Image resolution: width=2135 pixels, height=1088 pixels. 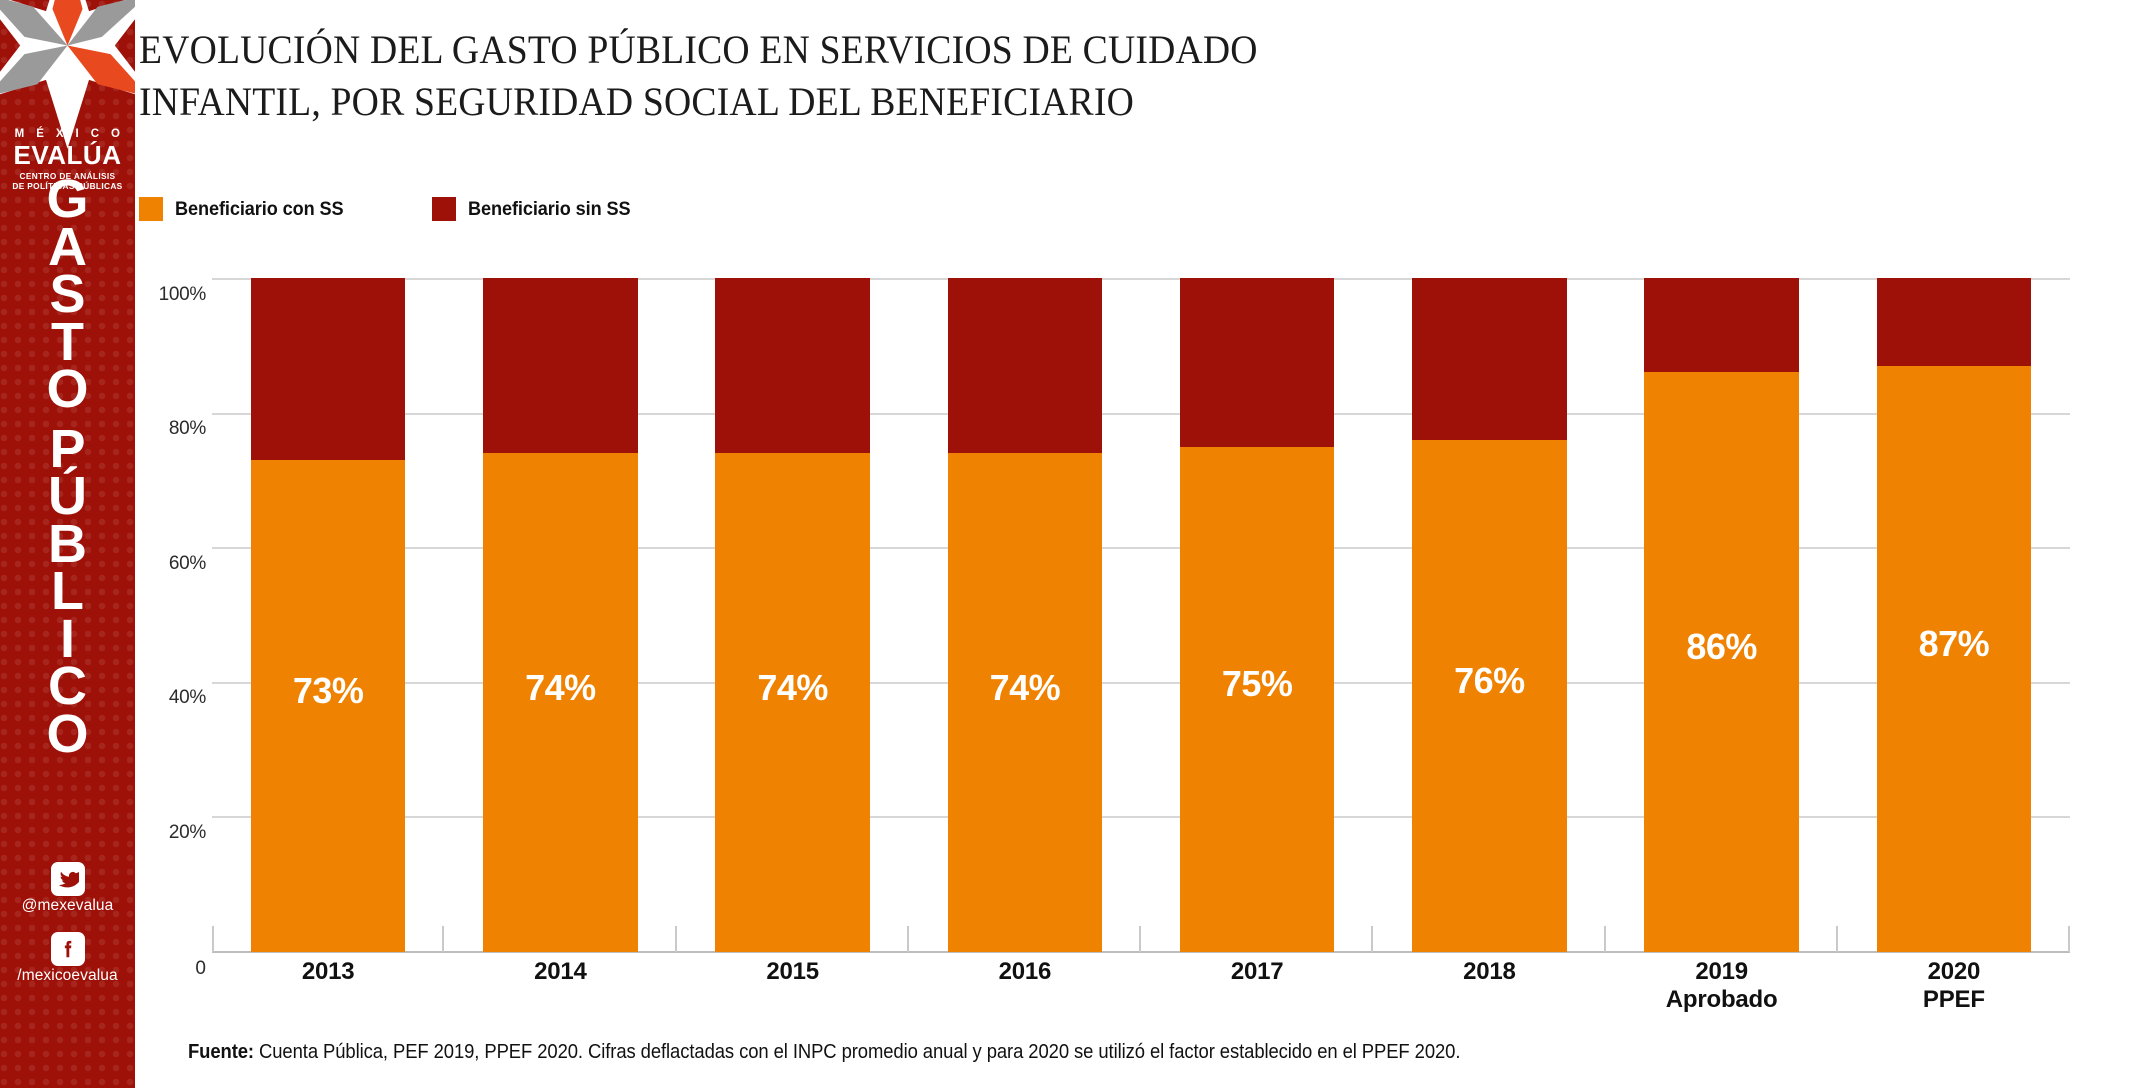 I want to click on bar-slot-2015: 74%, so click(x=793, y=615).